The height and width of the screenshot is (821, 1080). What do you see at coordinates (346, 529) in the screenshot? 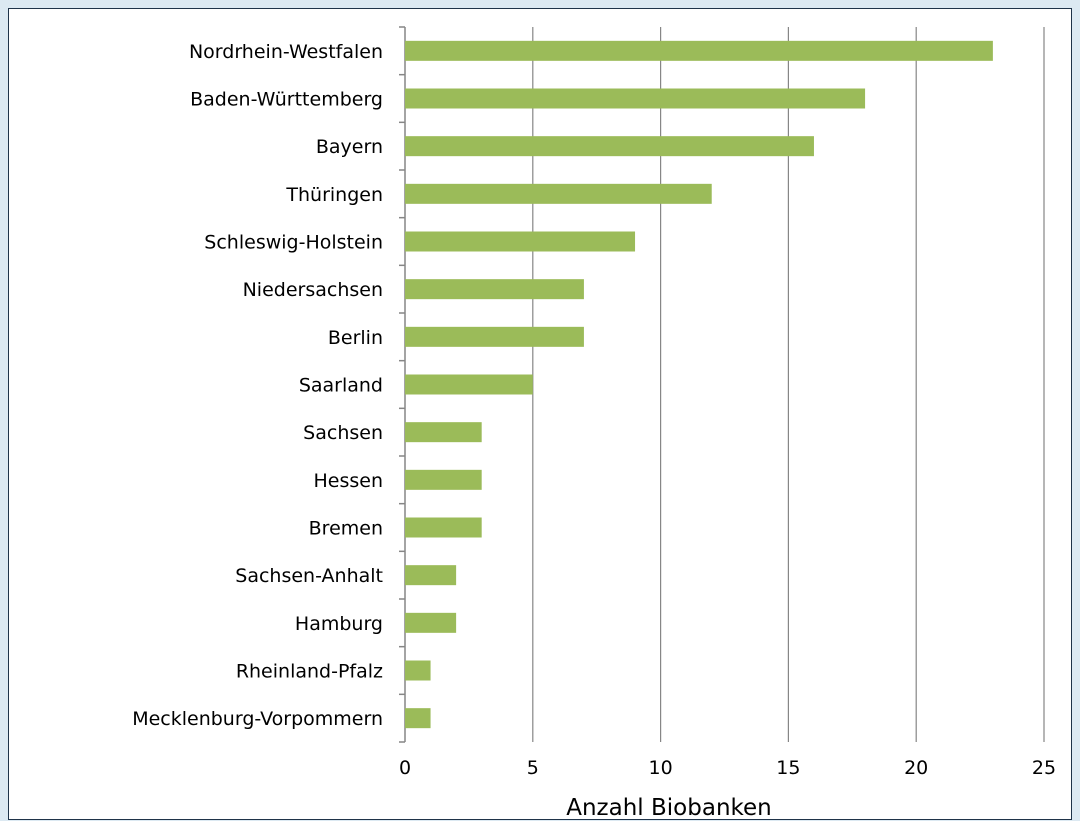
I see `category-label: Bremen` at bounding box center [346, 529].